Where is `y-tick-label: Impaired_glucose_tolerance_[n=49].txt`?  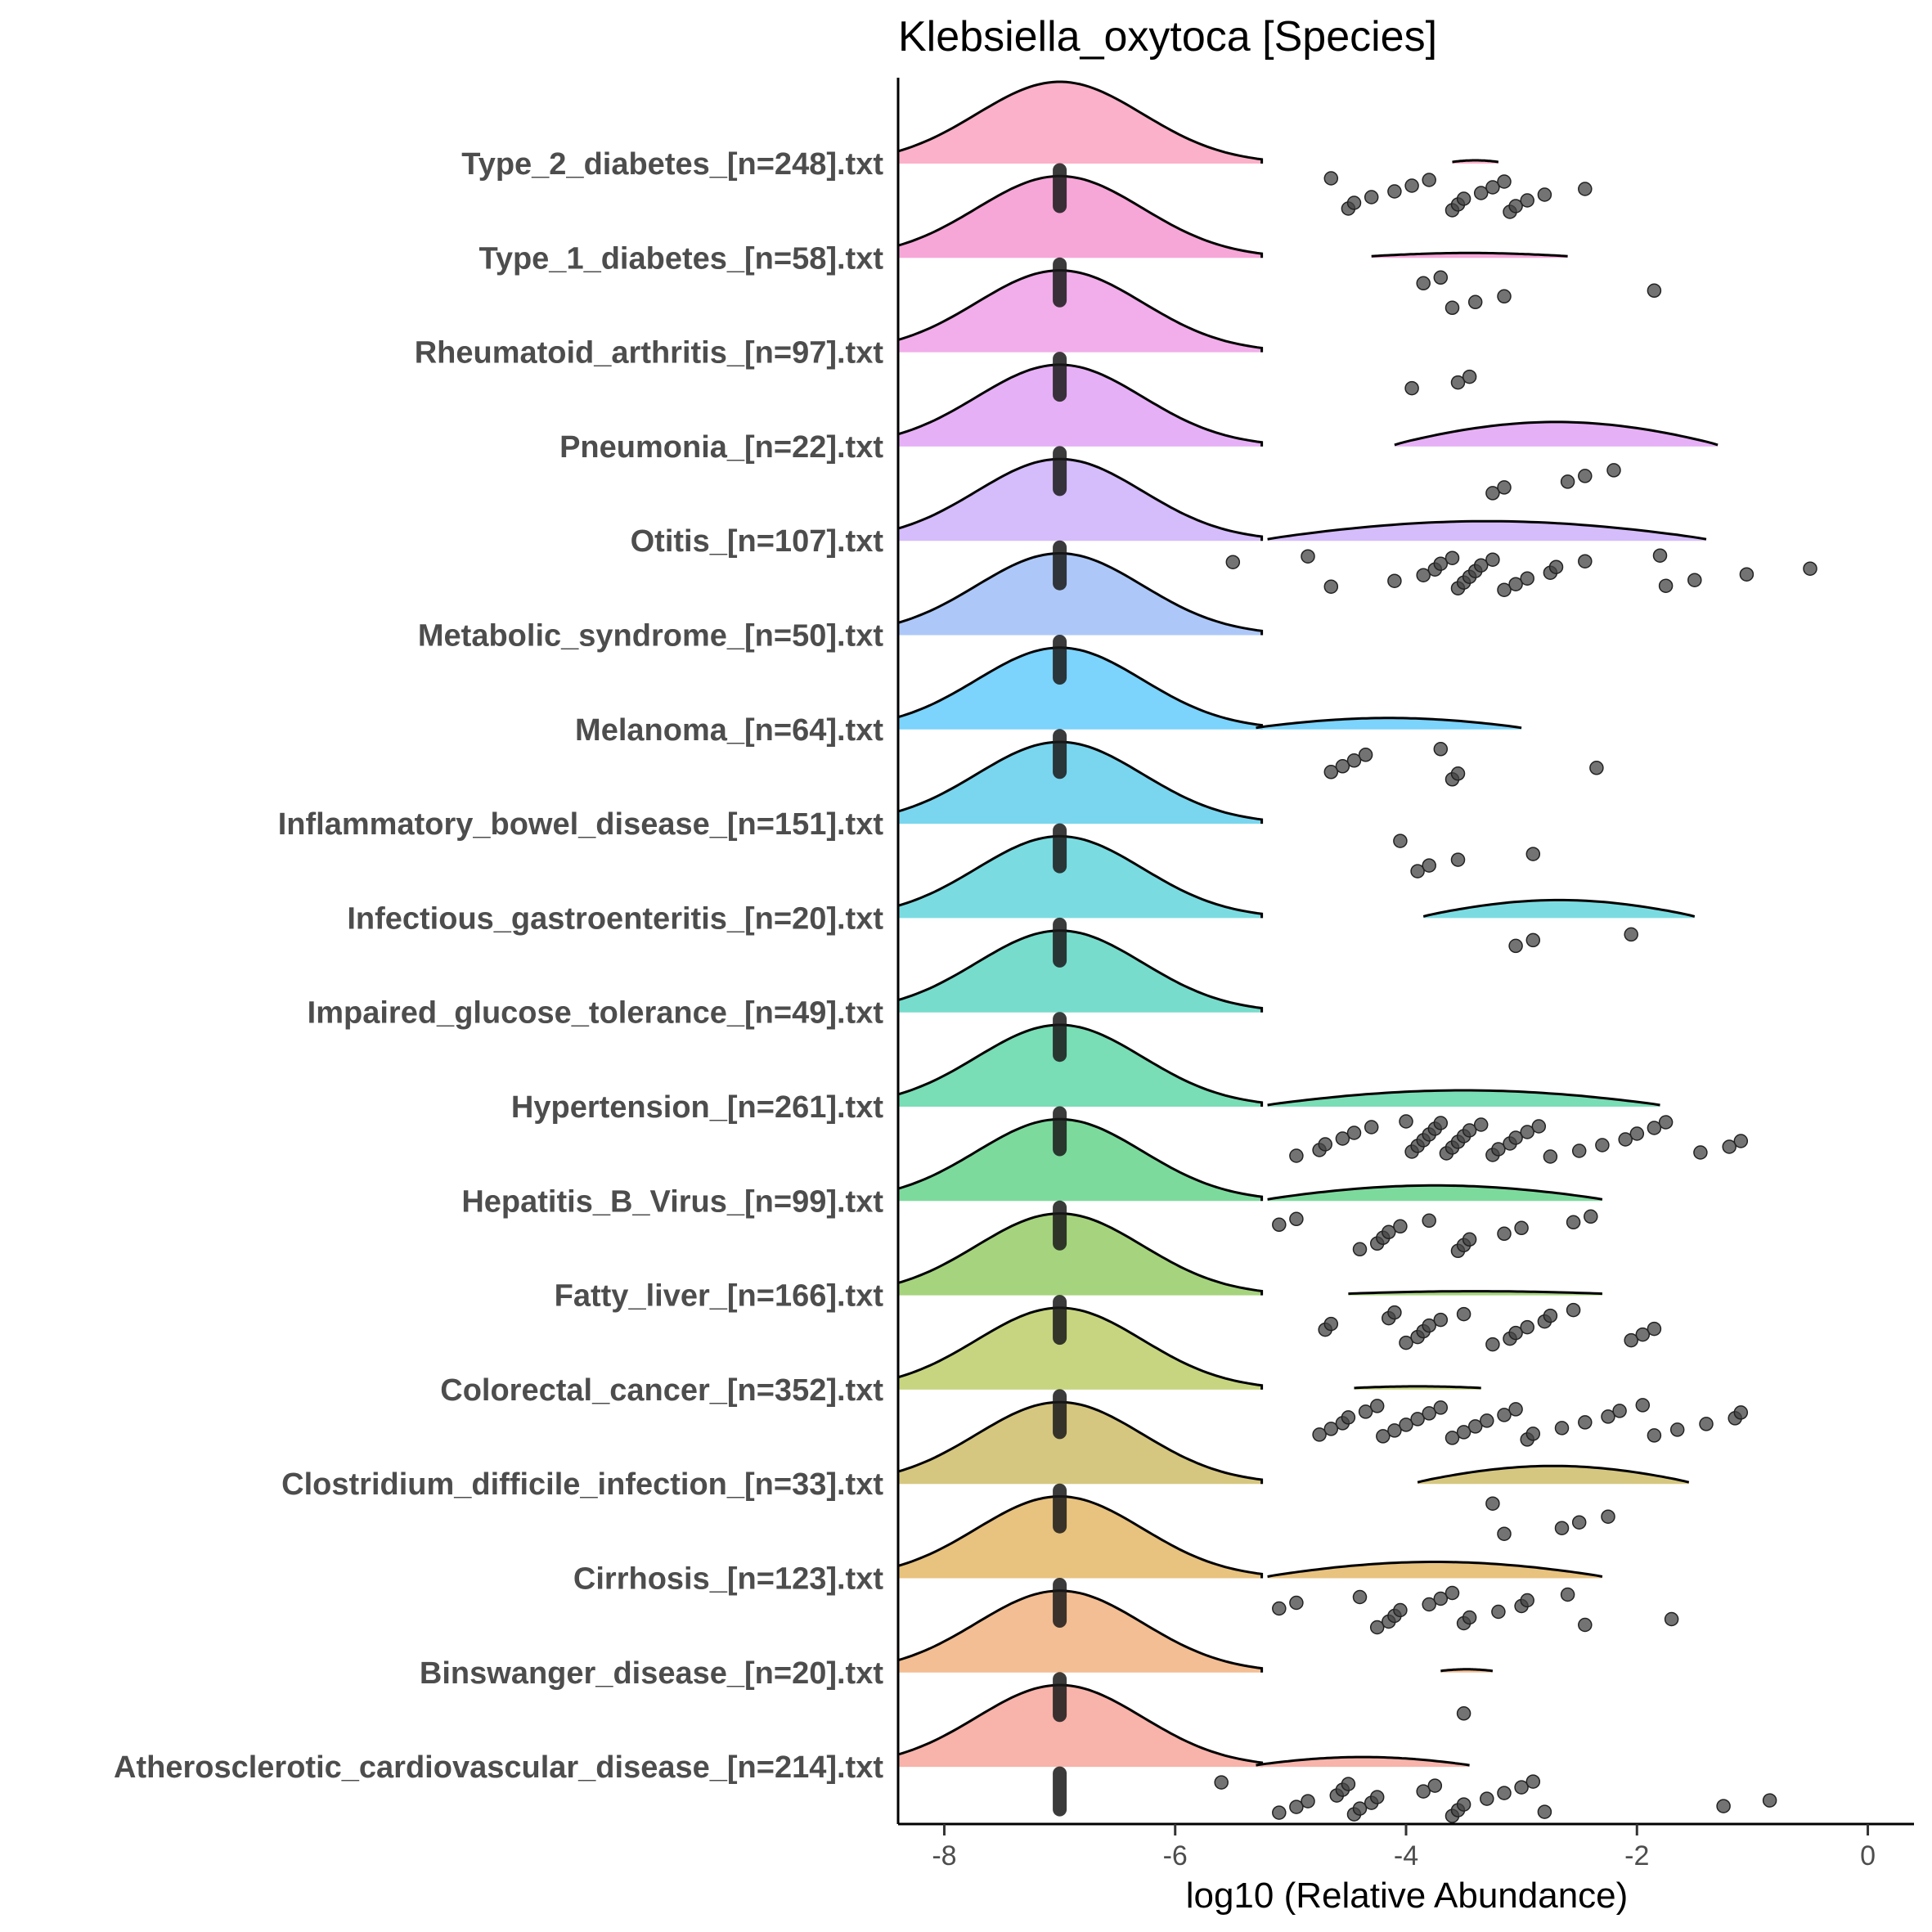
y-tick-label: Impaired_glucose_tolerance_[n=49].txt is located at coordinates (596, 1013).